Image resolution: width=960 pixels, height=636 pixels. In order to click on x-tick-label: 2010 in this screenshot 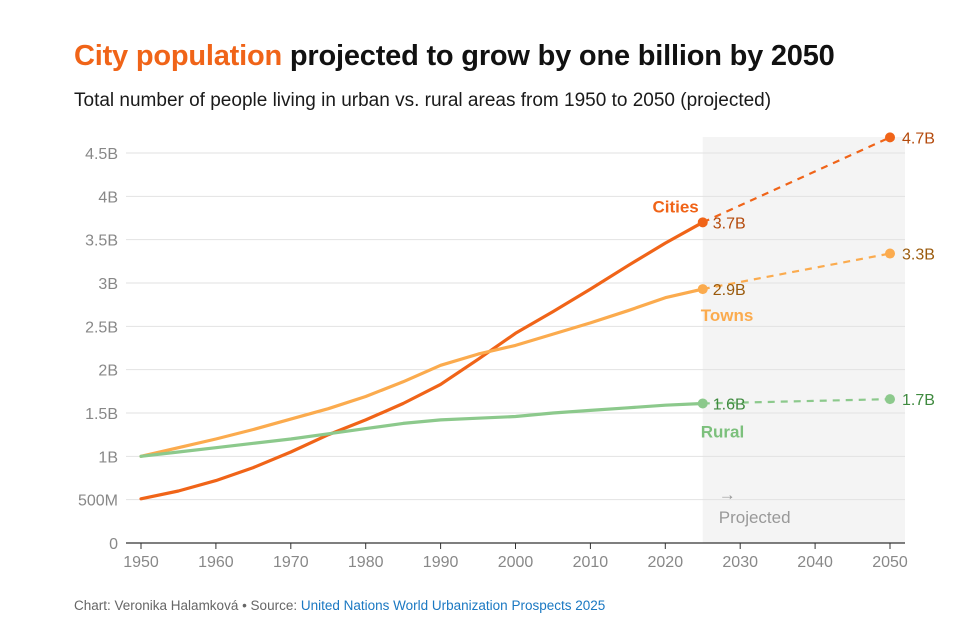, I will do `click(591, 562)`.